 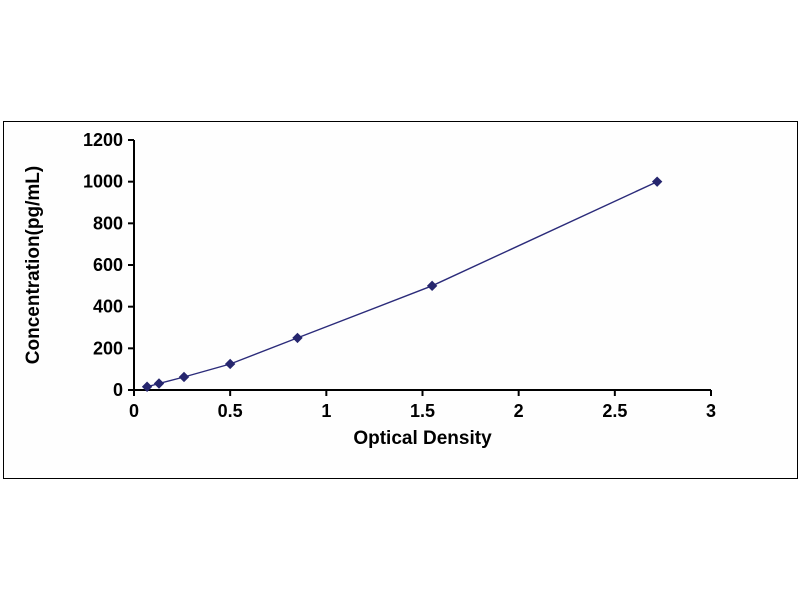 What do you see at coordinates (134, 411) in the screenshot?
I see `x-tick-label: 0` at bounding box center [134, 411].